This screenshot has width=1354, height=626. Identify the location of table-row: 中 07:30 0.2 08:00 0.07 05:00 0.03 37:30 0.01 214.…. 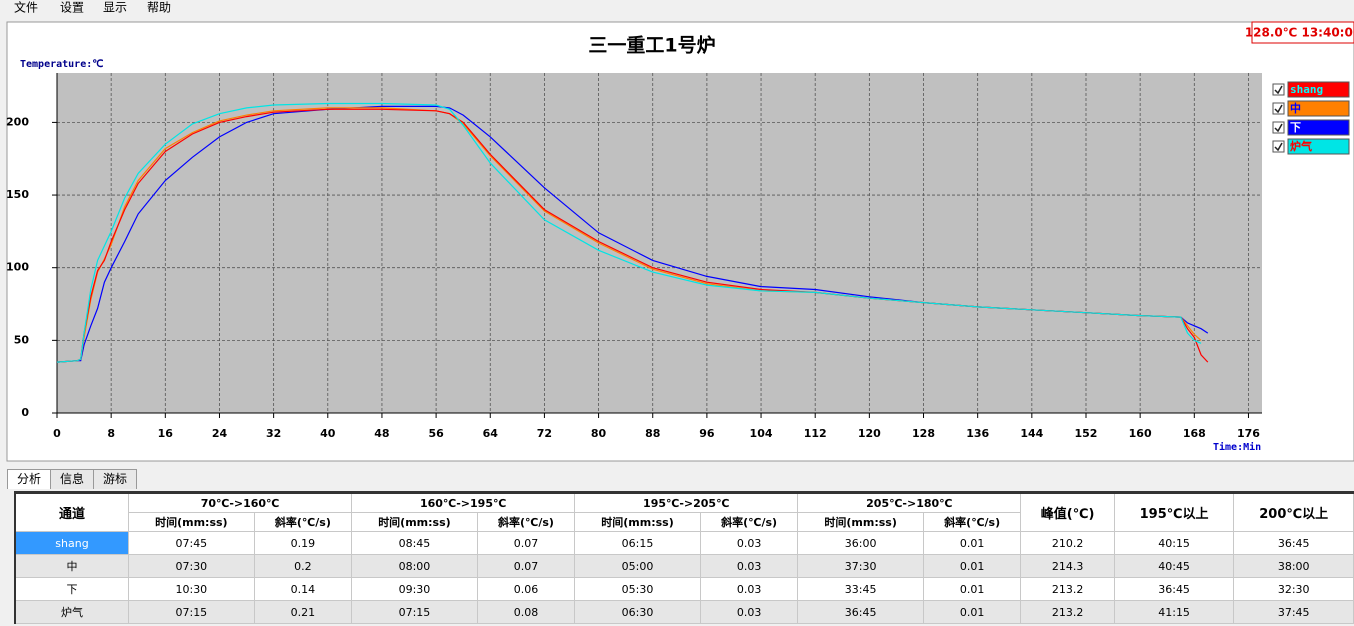
(684, 566).